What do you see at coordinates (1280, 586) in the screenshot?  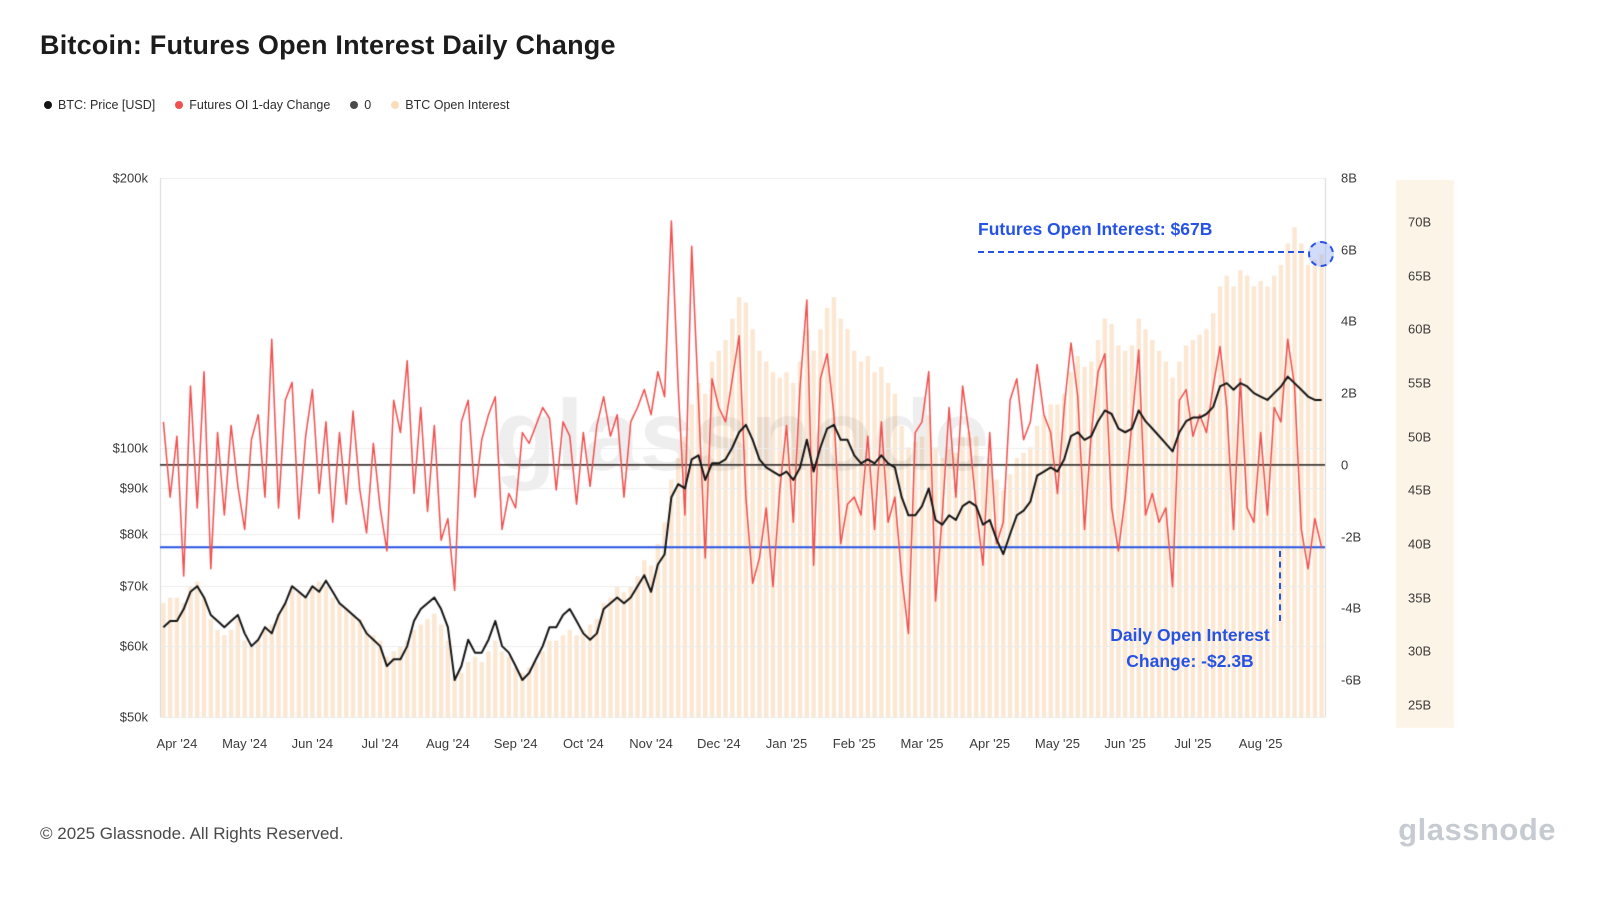 I see `callout-dashed-line-vertical` at bounding box center [1280, 586].